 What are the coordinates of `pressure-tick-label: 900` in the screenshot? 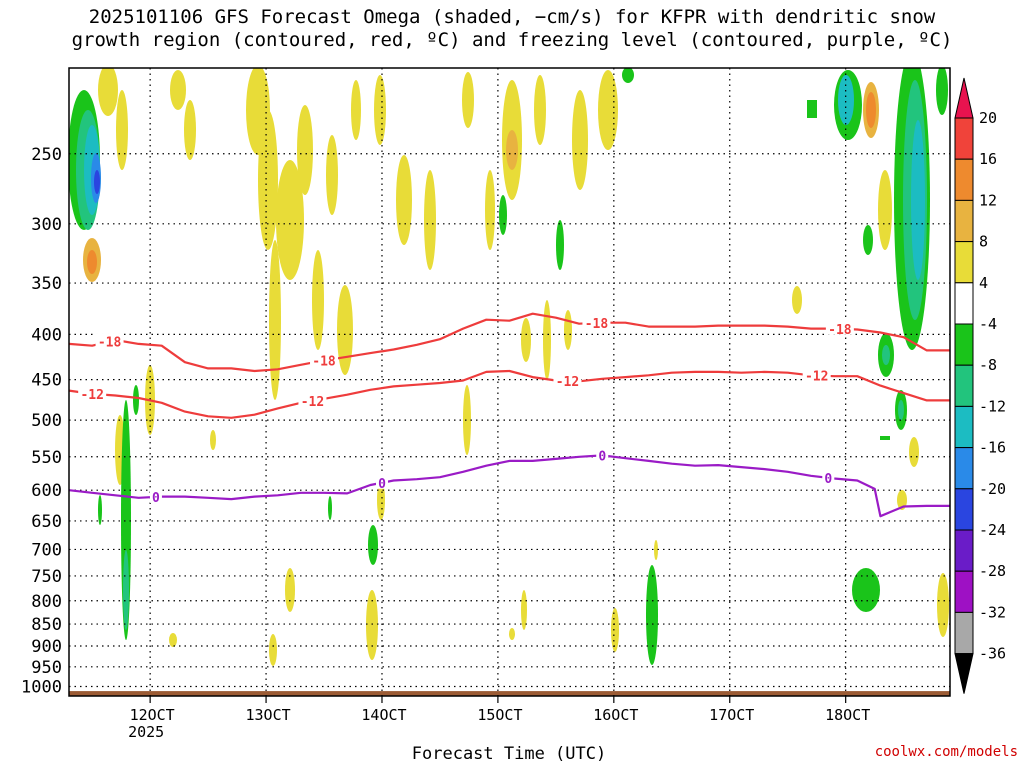 It's located at (46, 647).